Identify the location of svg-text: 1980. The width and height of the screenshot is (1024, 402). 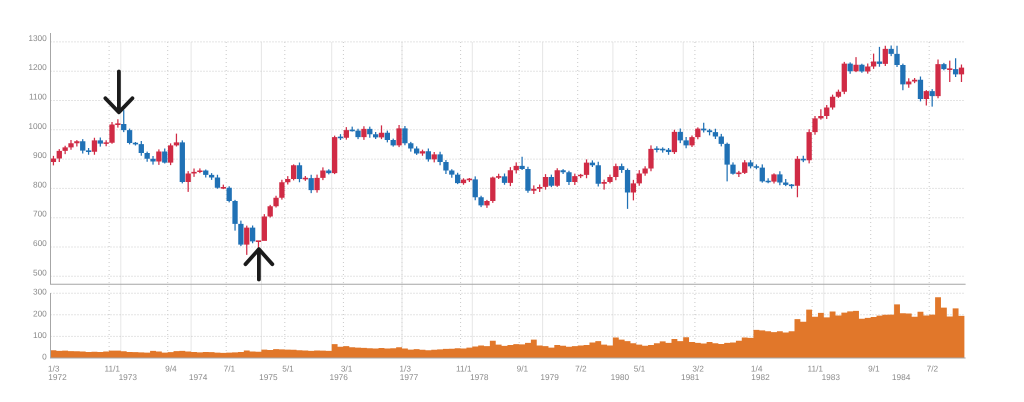
(620, 377).